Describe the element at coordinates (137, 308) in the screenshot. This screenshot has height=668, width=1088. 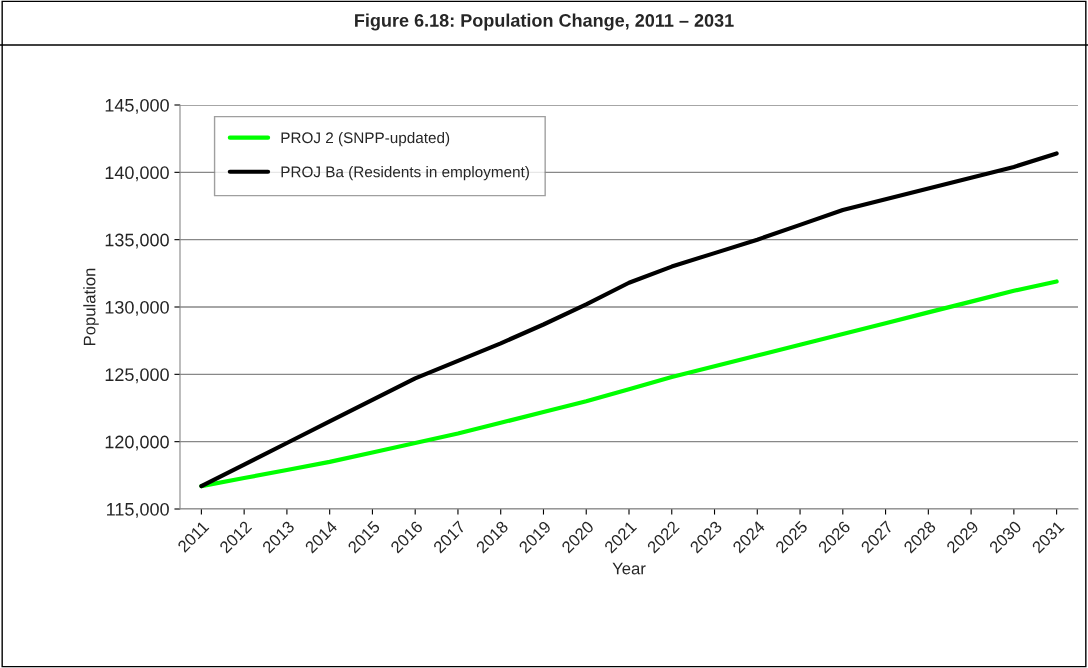
I see `y-tick-label: 130,000` at that location.